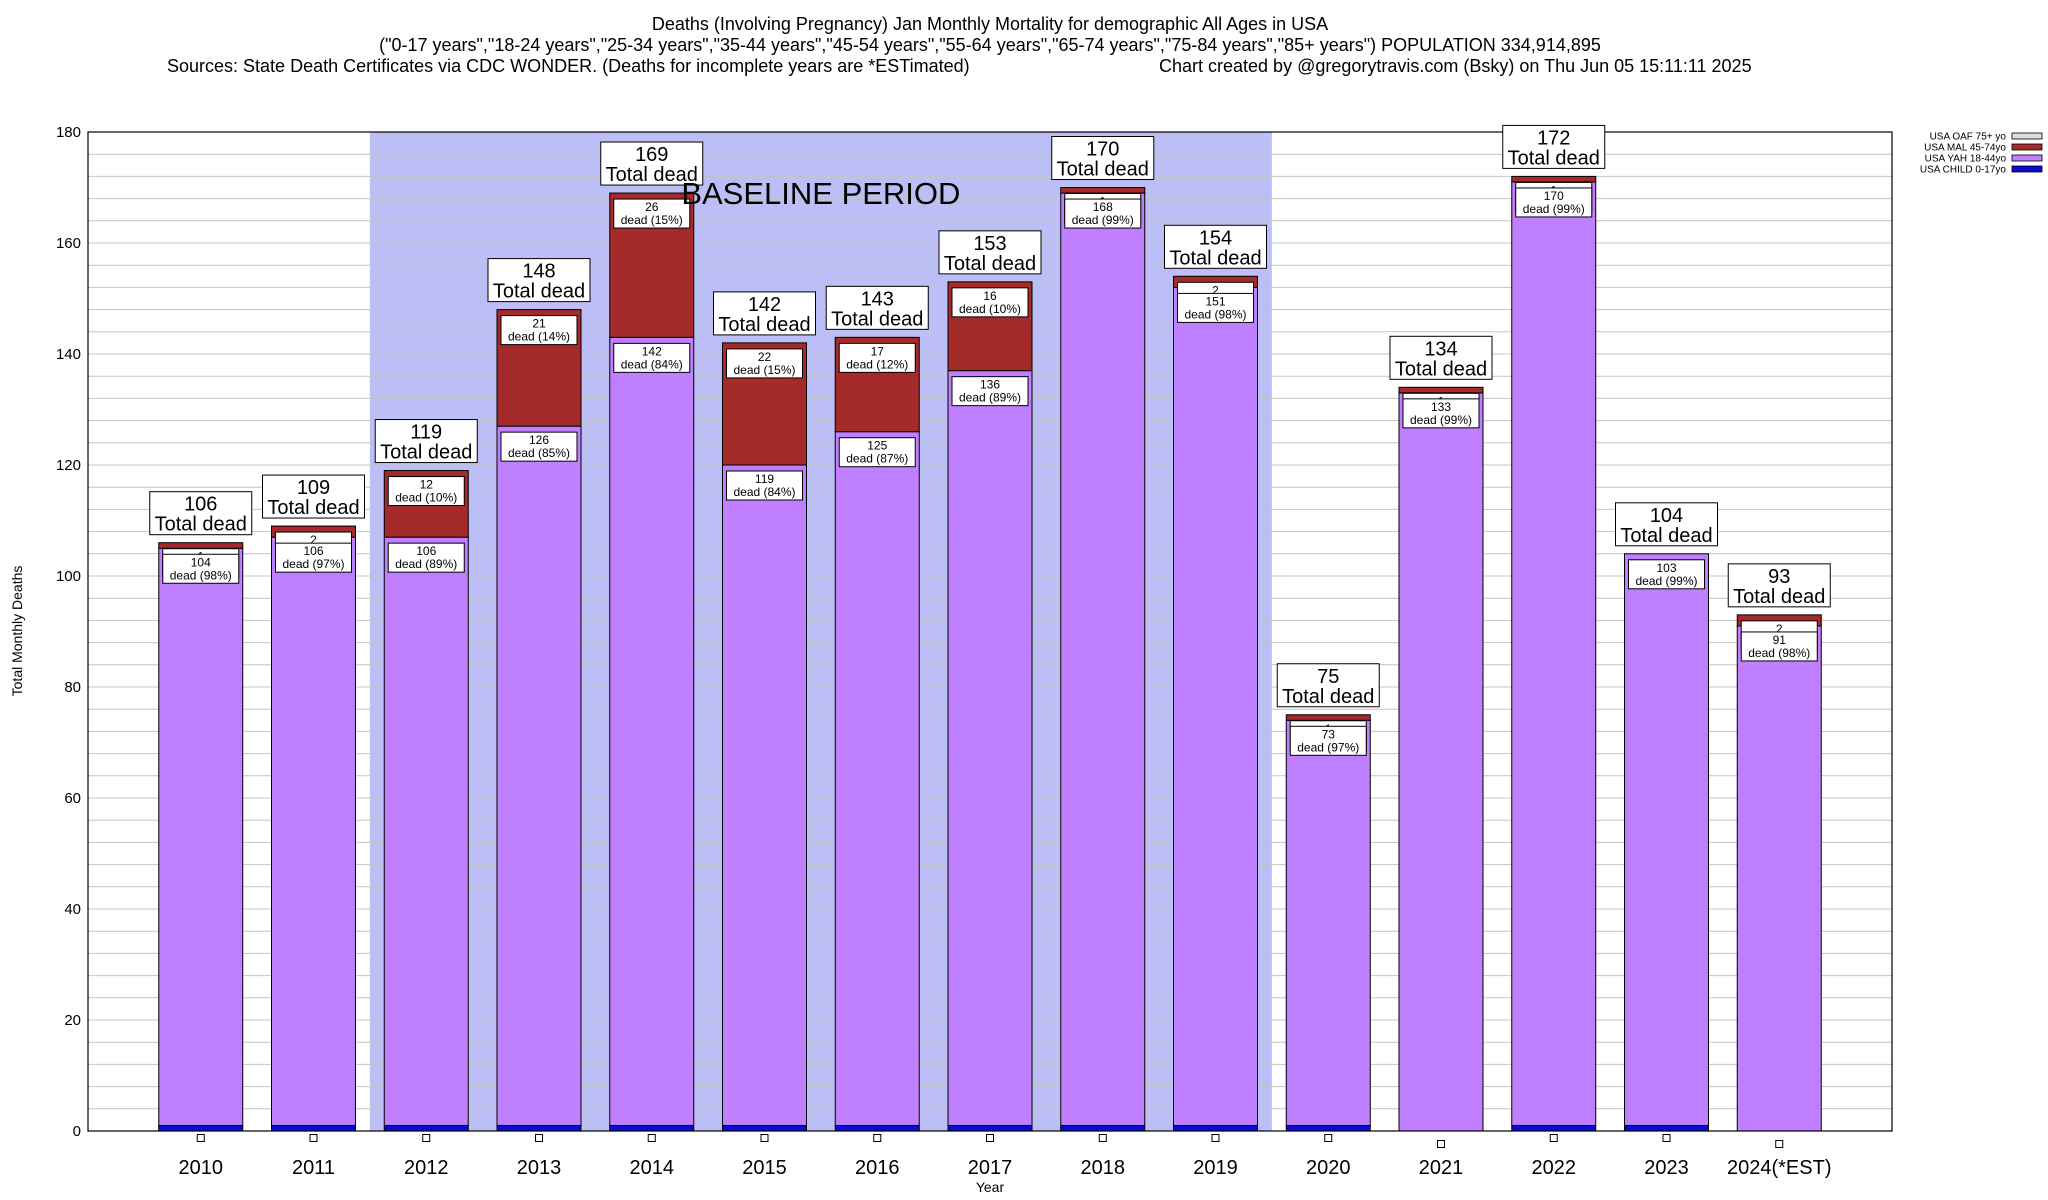 The height and width of the screenshot is (1200, 2048). I want to click on x-tick-label: 2015, so click(764, 1168).